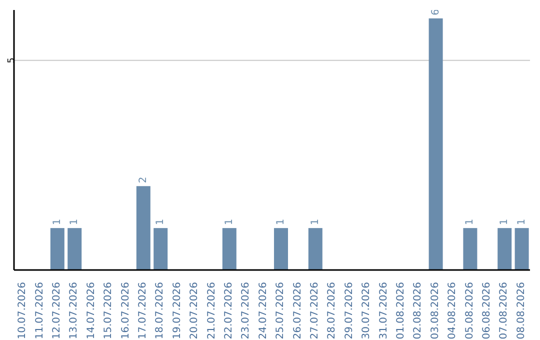 This screenshot has height=340, width=540. I want to click on x-tick-label: 27.07.2026, so click(315, 311).